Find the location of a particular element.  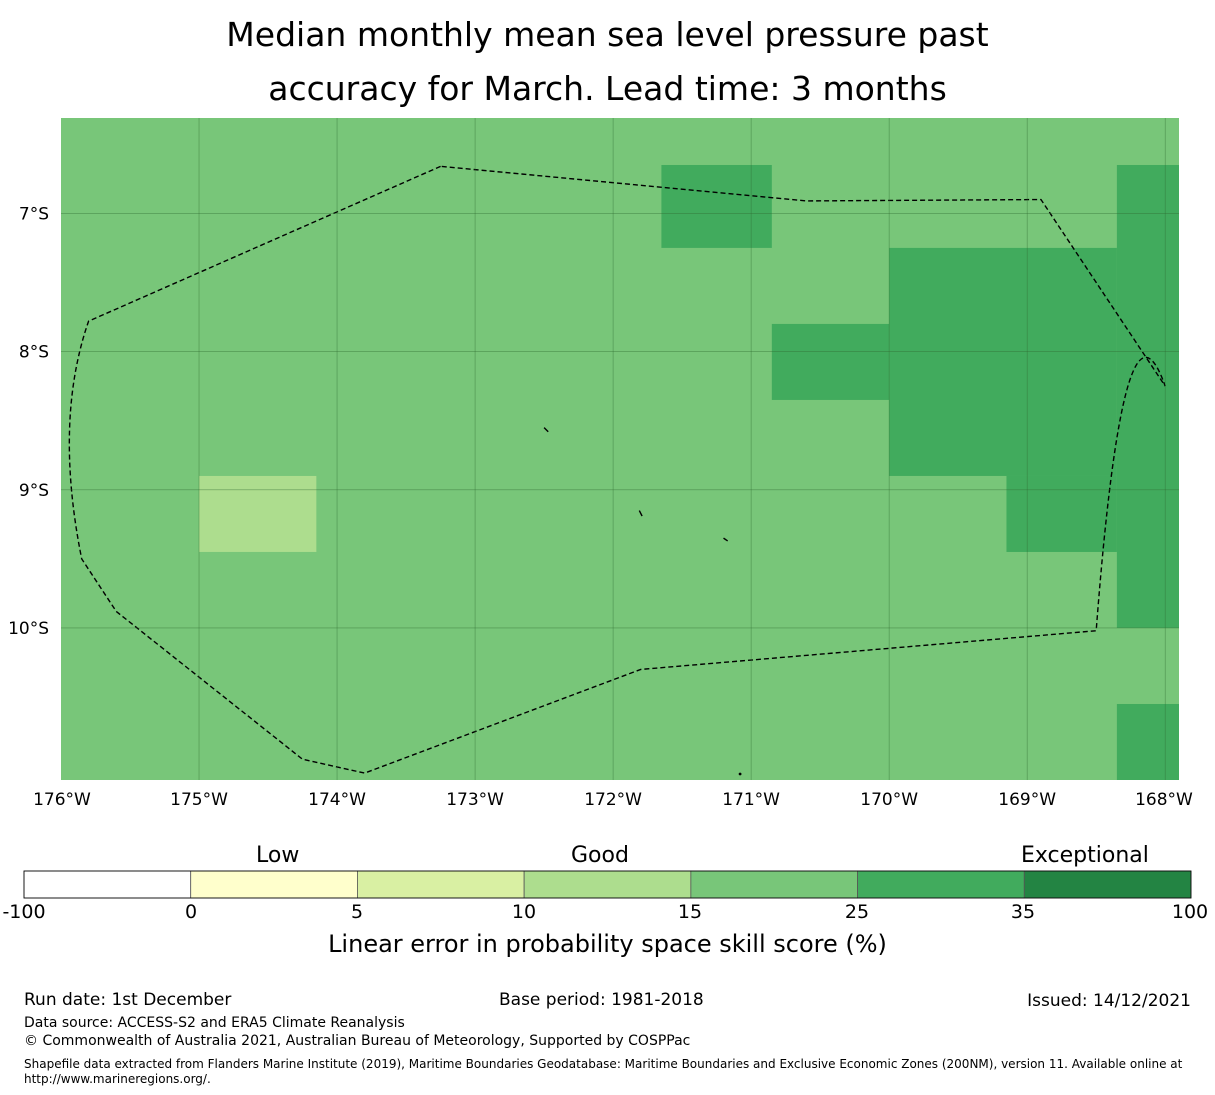

lon-label: 168°W is located at coordinates (1164, 800).